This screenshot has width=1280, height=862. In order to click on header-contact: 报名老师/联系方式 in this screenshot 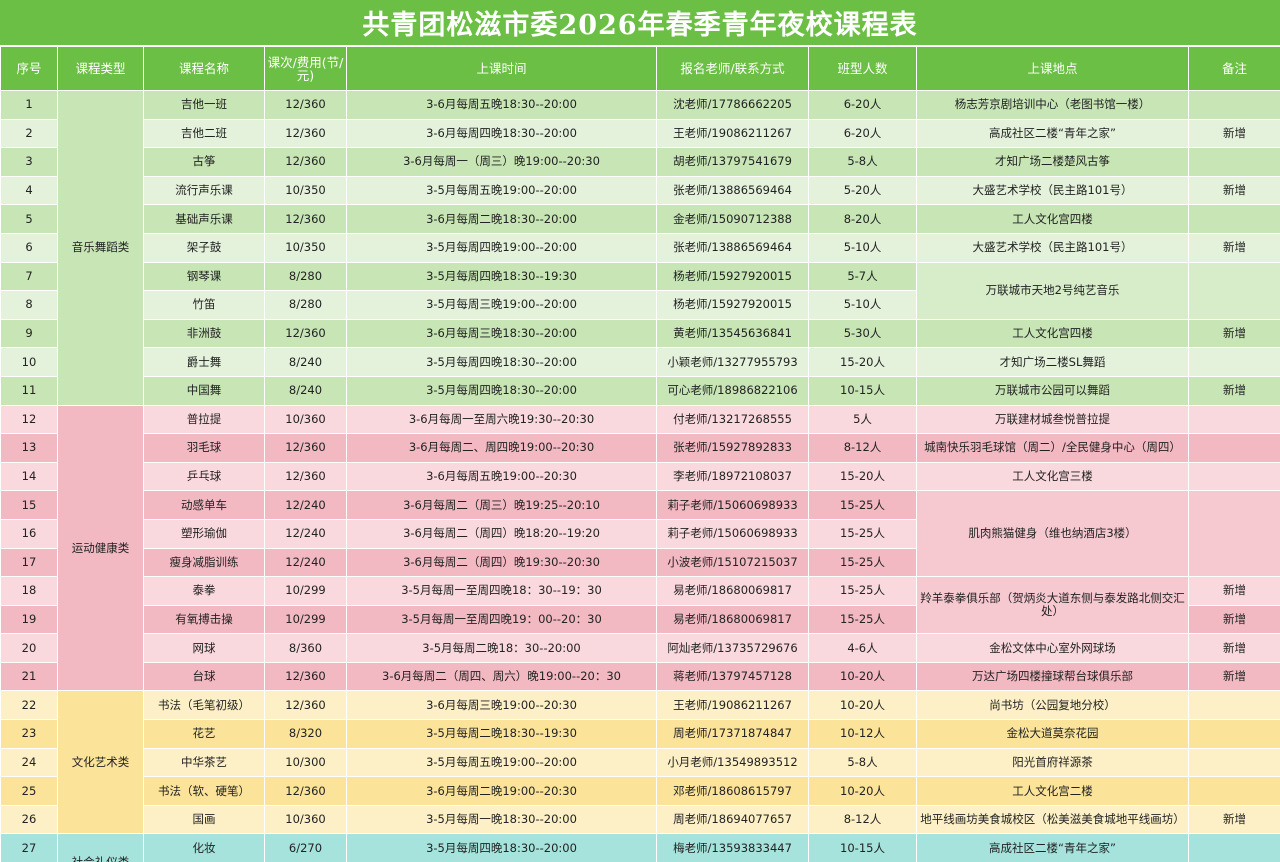, I will do `click(732, 68)`.